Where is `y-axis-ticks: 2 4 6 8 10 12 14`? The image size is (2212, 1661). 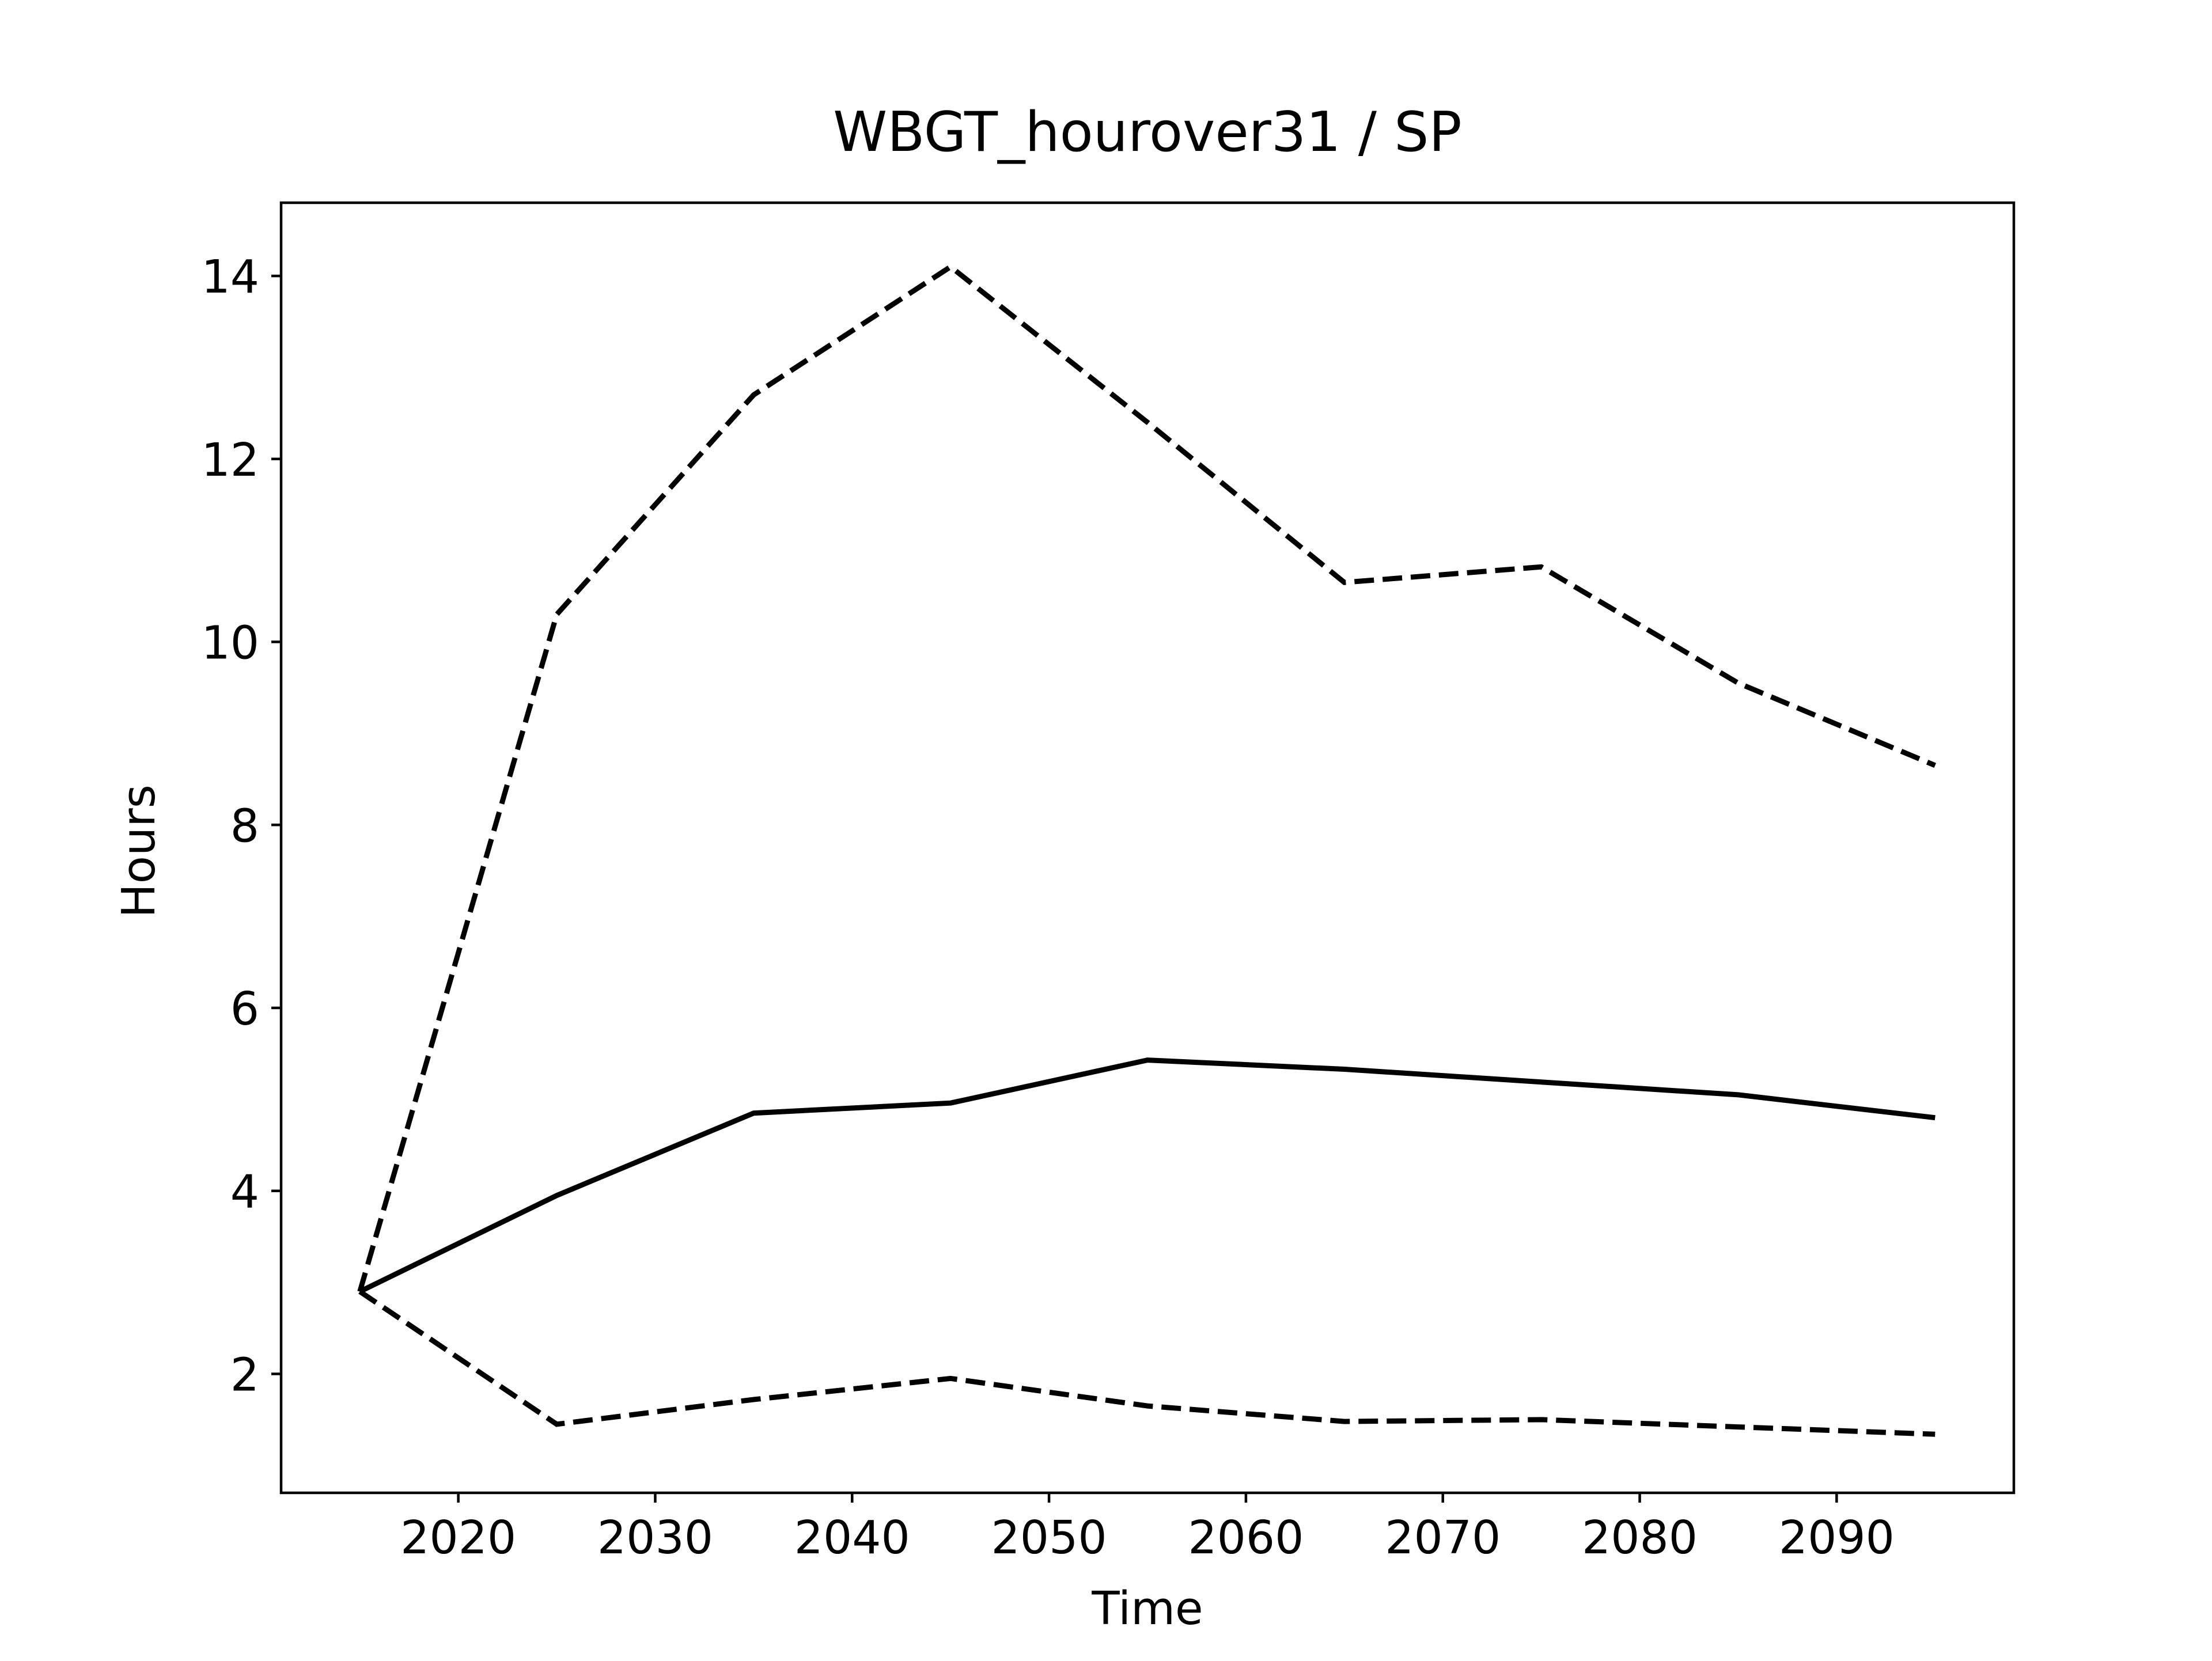
y-axis-ticks: 2 4 6 8 10 12 14 is located at coordinates (241, 826).